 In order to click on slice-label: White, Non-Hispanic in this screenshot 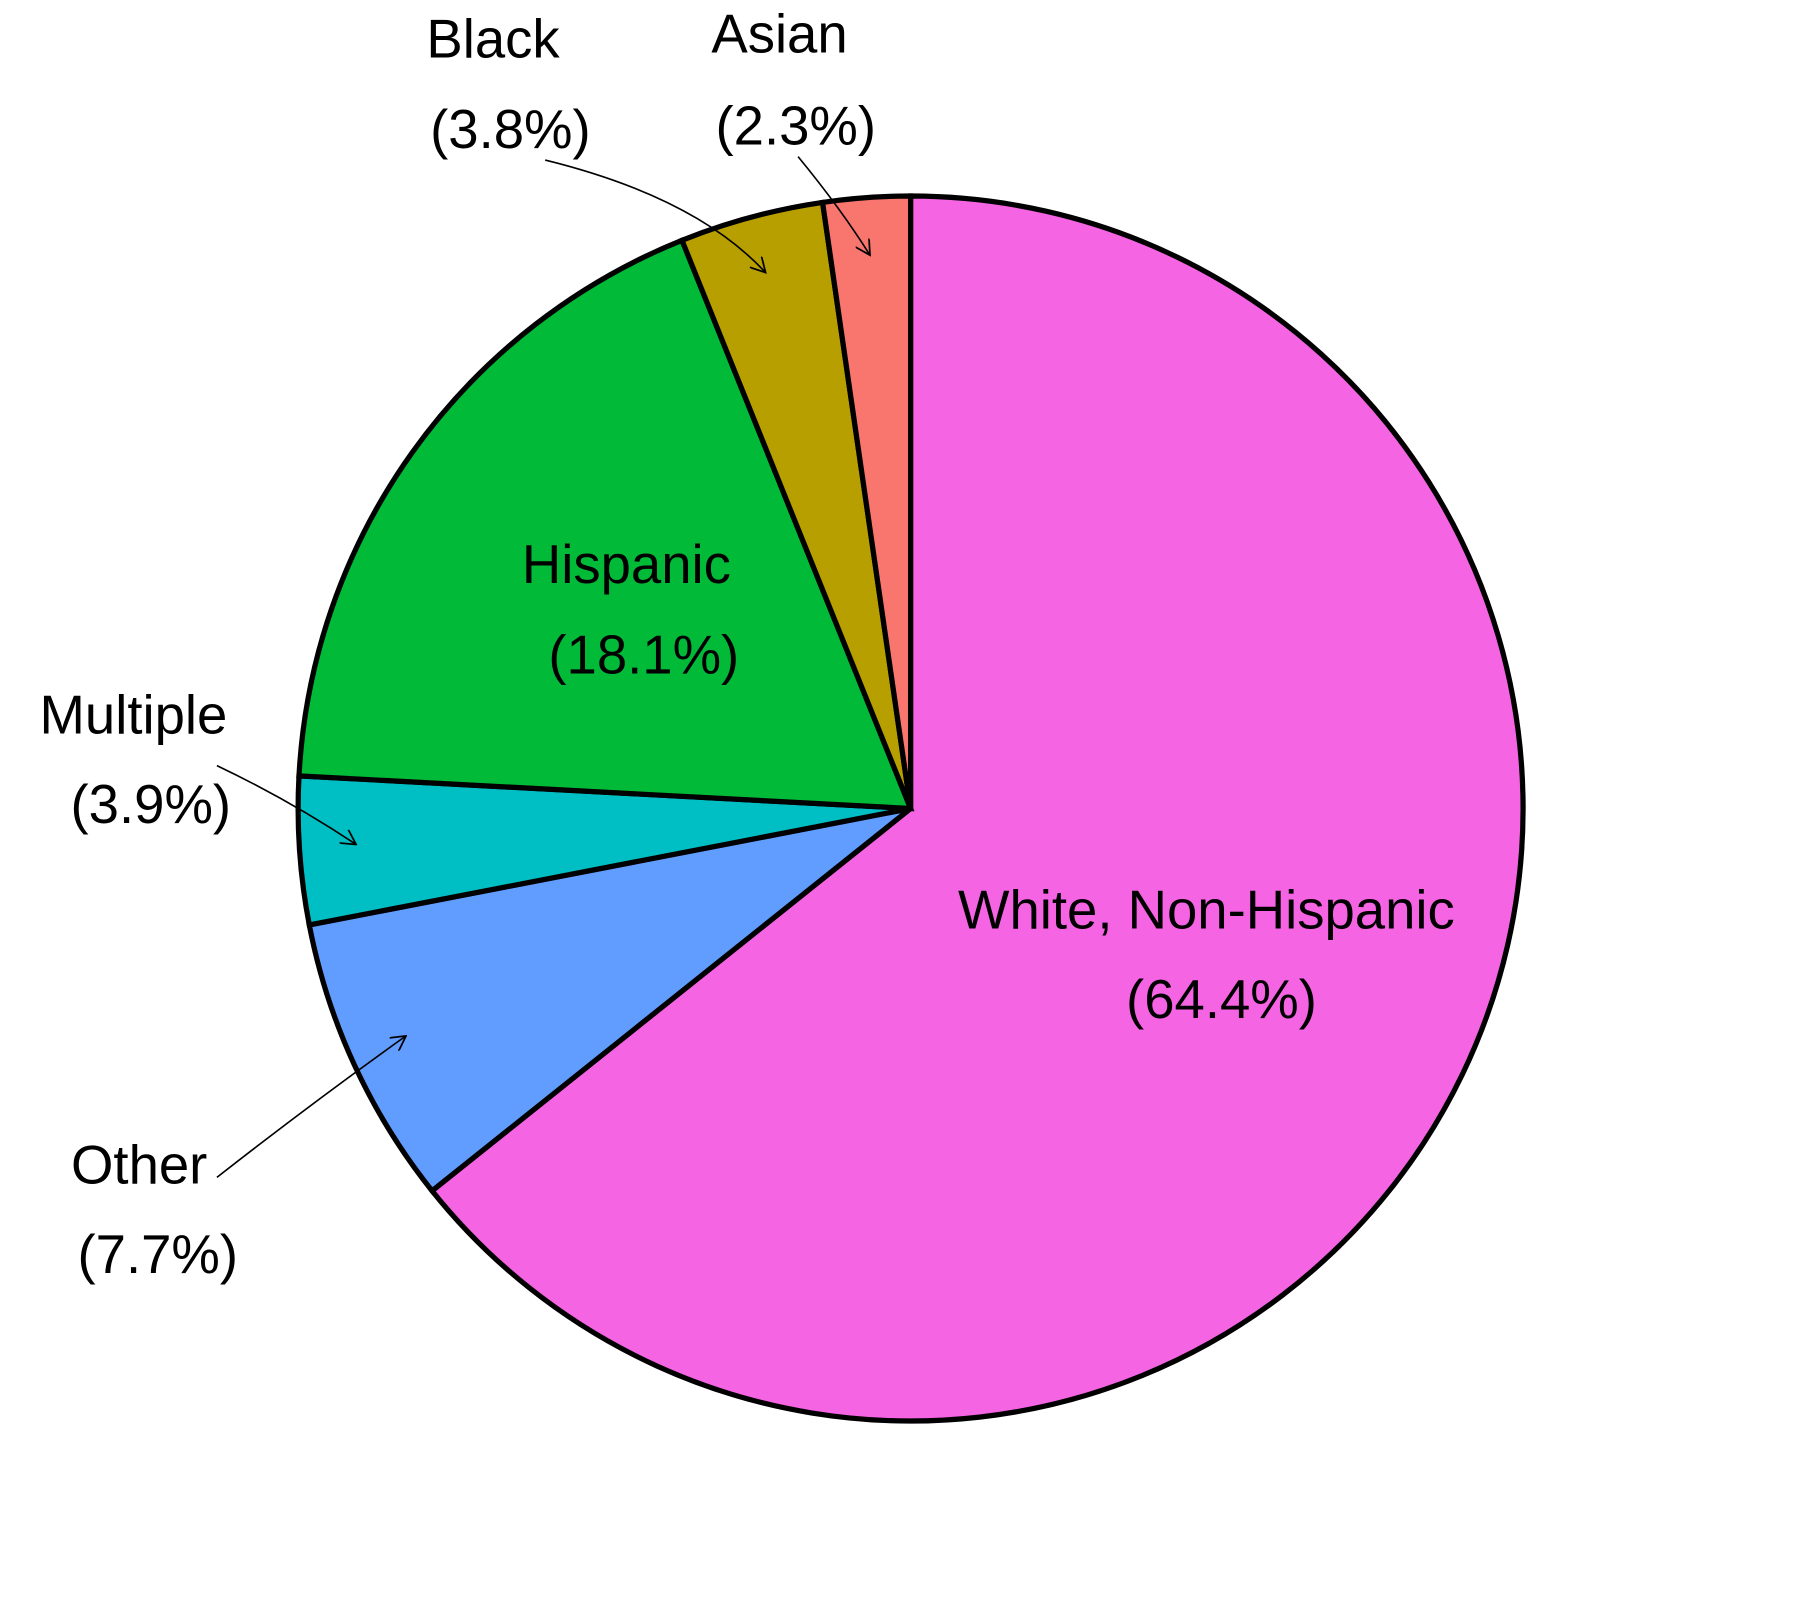, I will do `click(1206, 909)`.